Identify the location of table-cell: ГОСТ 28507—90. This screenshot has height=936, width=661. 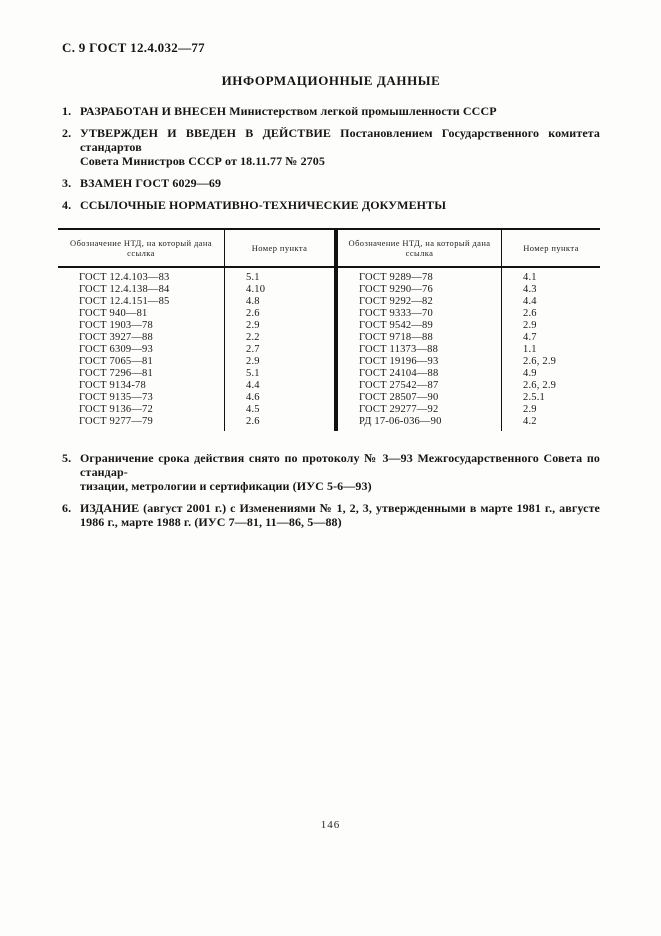
(420, 398).